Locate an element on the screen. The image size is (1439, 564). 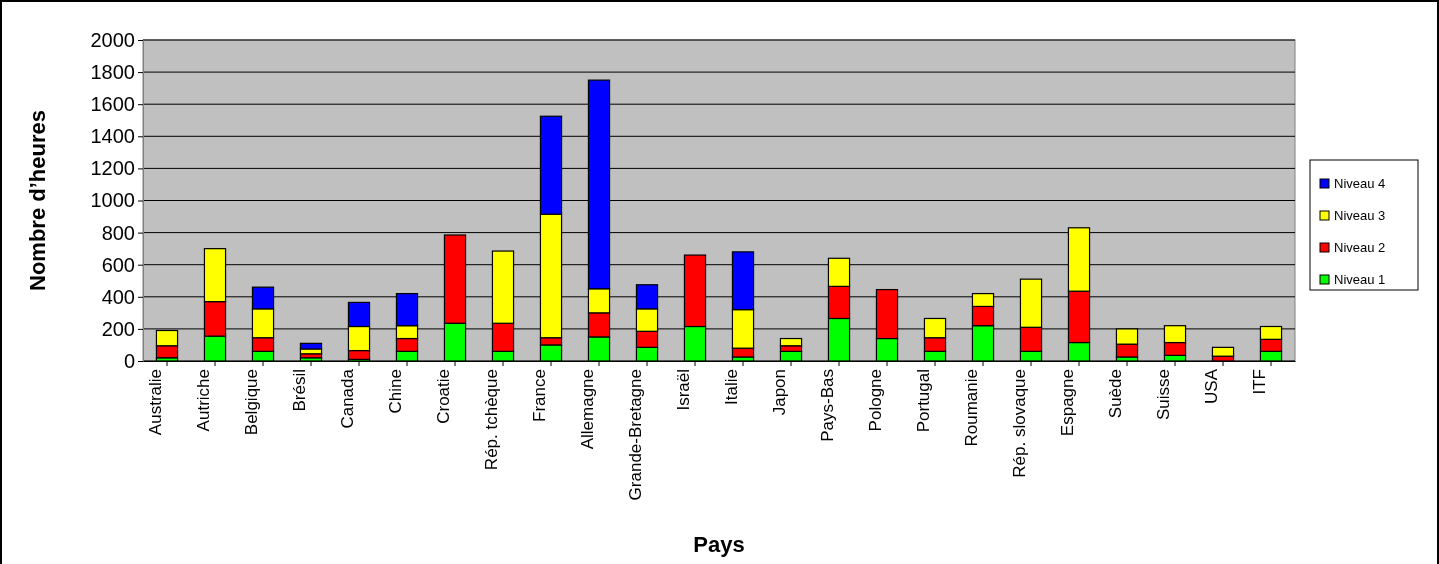
x-tick-label: Autriche is located at coordinates (204, 400).